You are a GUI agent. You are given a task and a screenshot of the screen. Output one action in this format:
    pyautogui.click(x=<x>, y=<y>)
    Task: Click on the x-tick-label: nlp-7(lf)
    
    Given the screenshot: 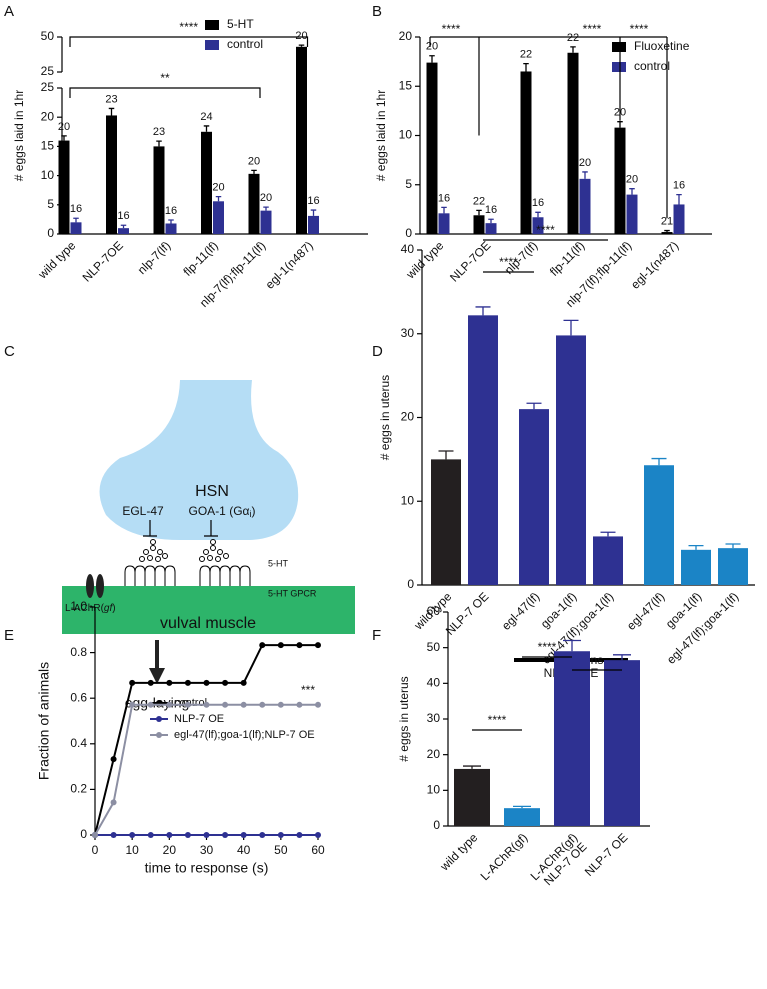 What is the action you would take?
    pyautogui.click(x=154, y=257)
    